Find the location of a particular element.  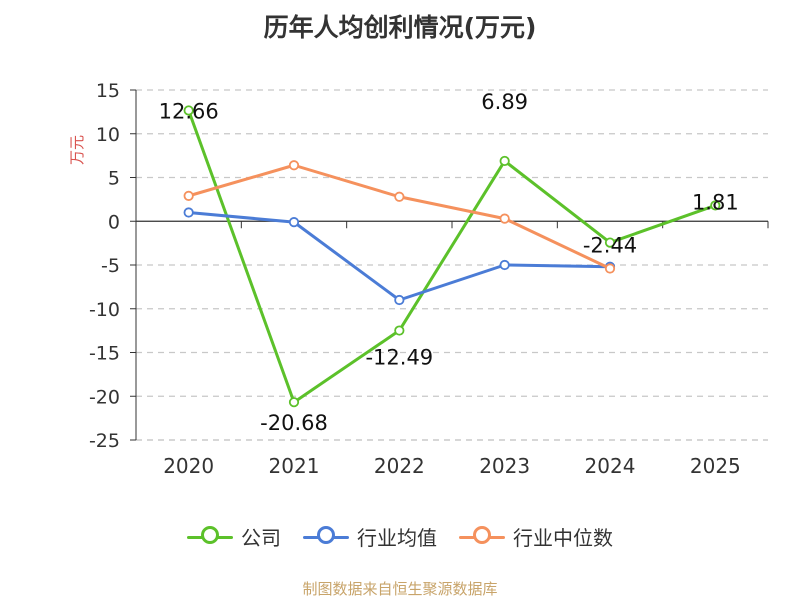

y-tick-label: 10 is located at coordinates (108, 135).